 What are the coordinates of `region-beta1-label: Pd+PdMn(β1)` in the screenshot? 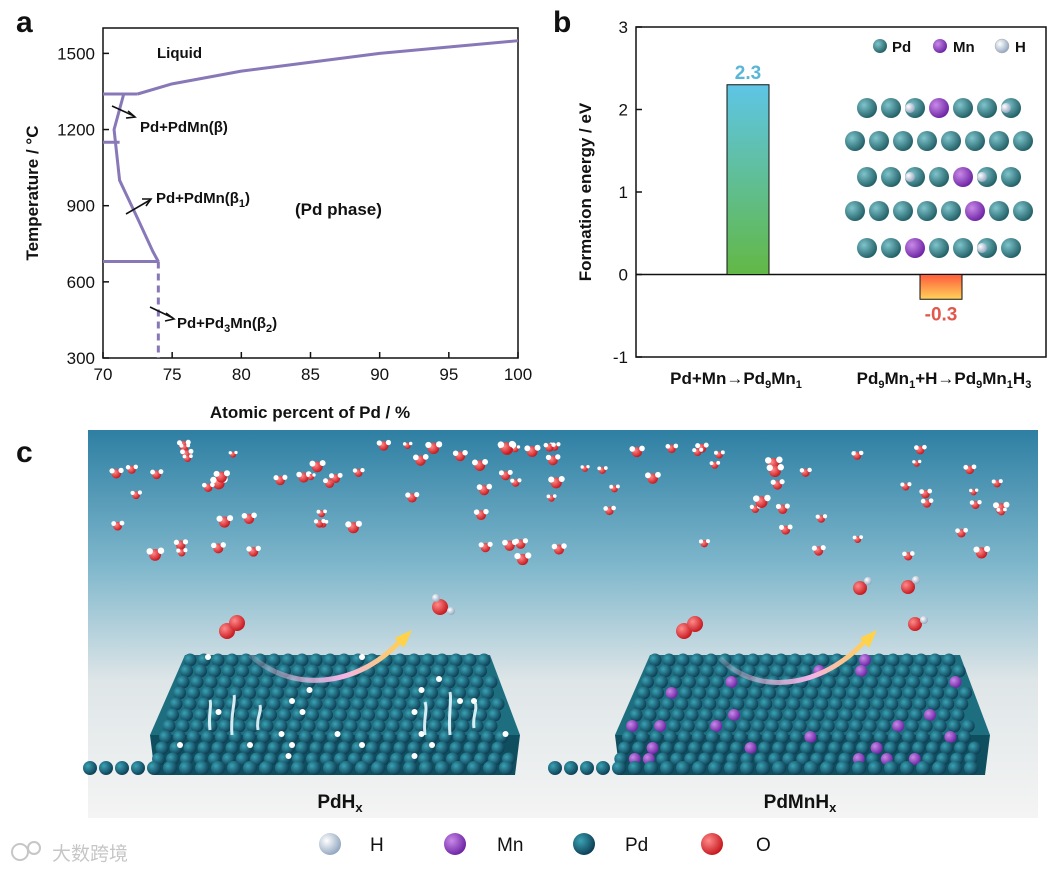 It's located at (203, 200).